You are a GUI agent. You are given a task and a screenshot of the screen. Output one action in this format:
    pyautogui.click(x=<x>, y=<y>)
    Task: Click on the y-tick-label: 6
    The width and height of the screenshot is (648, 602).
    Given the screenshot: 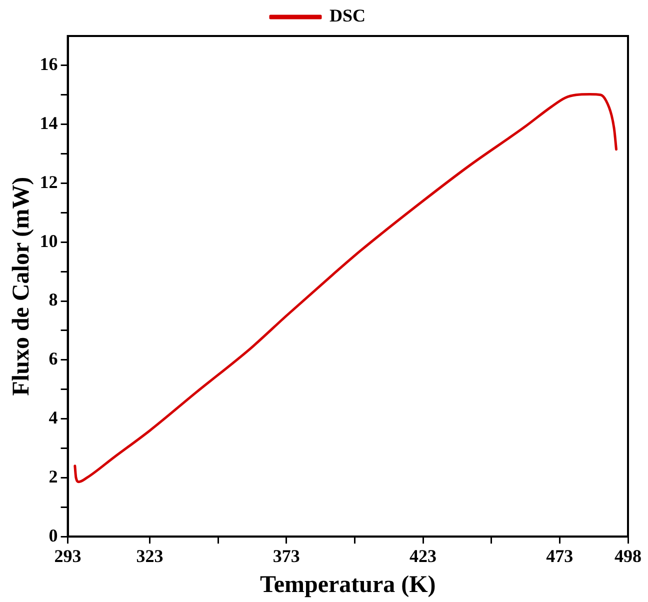 What is the action you would take?
    pyautogui.click(x=53, y=358)
    